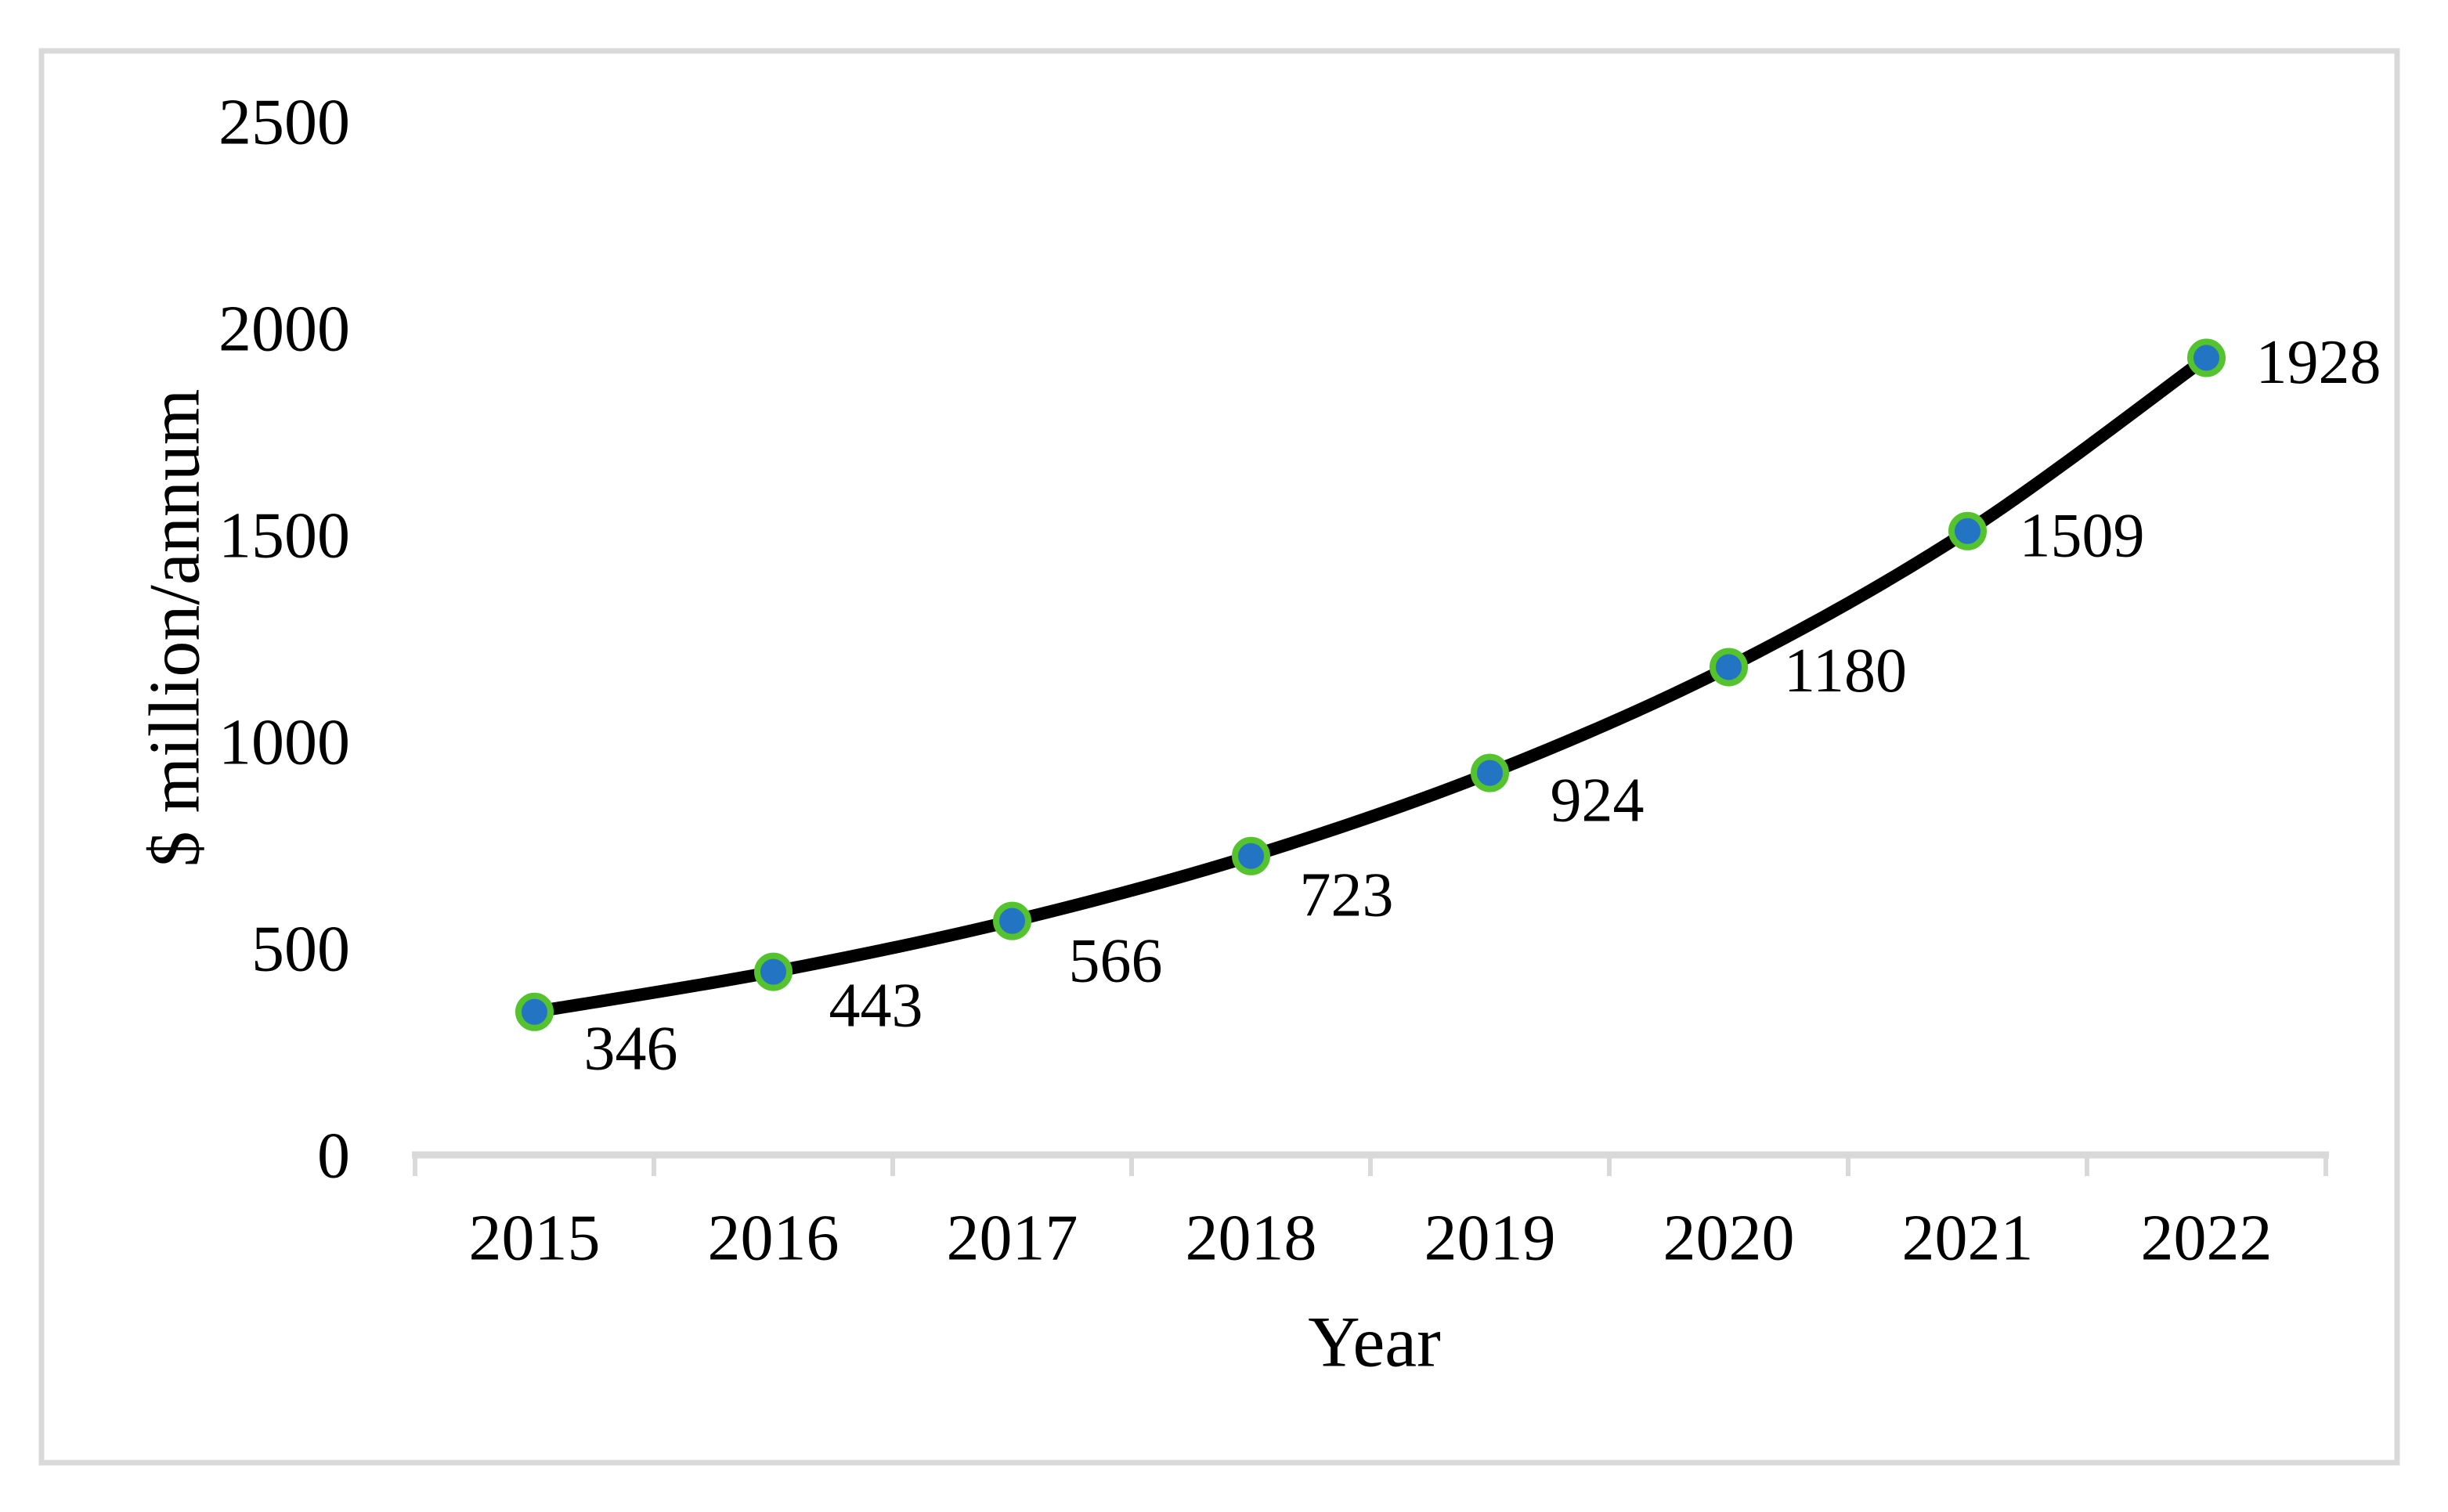  I want to click on y-axis-tick-labels: 0 500 1000 1500 2000 2500, so click(284, 639).